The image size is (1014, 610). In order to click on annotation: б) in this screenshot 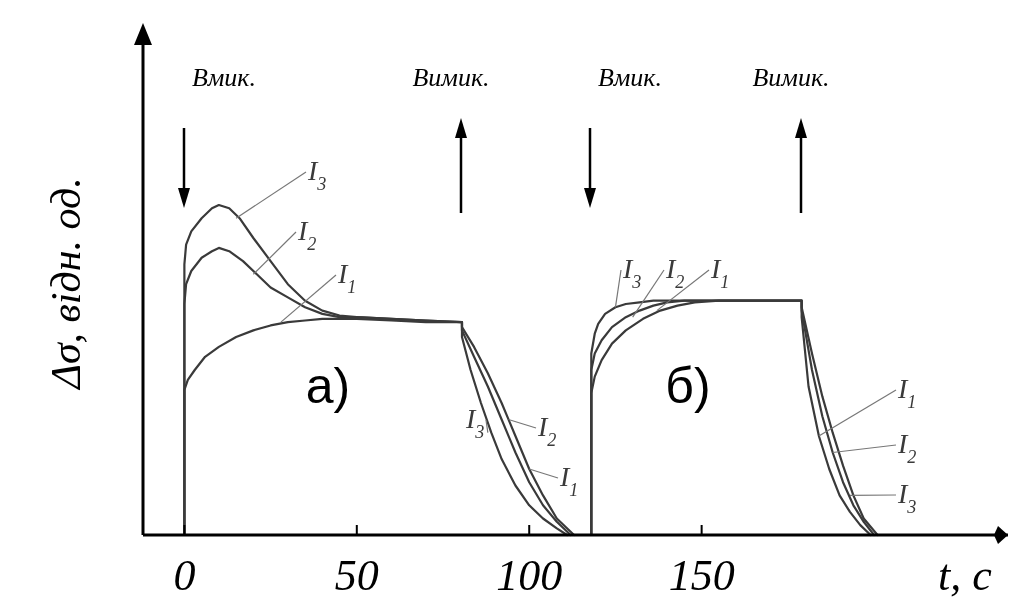, I will do `click(688, 386)`.